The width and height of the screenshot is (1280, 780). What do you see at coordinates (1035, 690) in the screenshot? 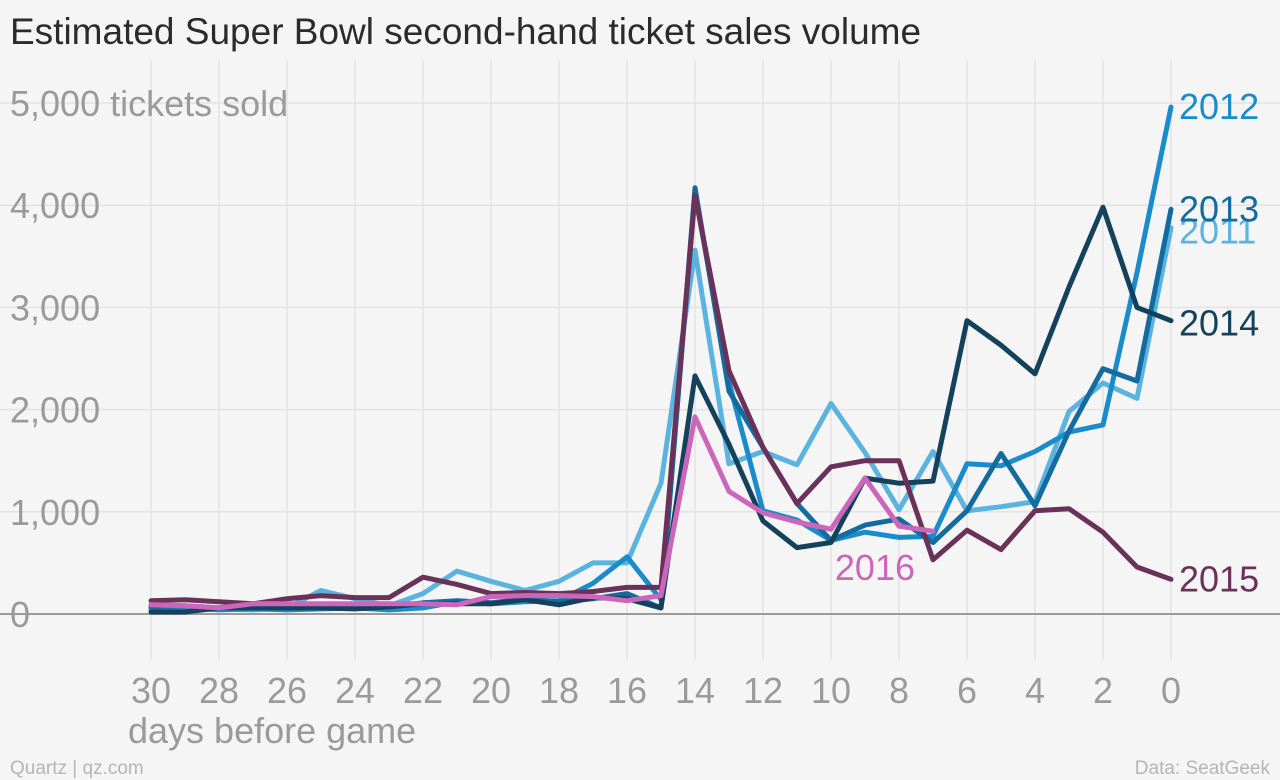
I see `x-tick-label: 4` at bounding box center [1035, 690].